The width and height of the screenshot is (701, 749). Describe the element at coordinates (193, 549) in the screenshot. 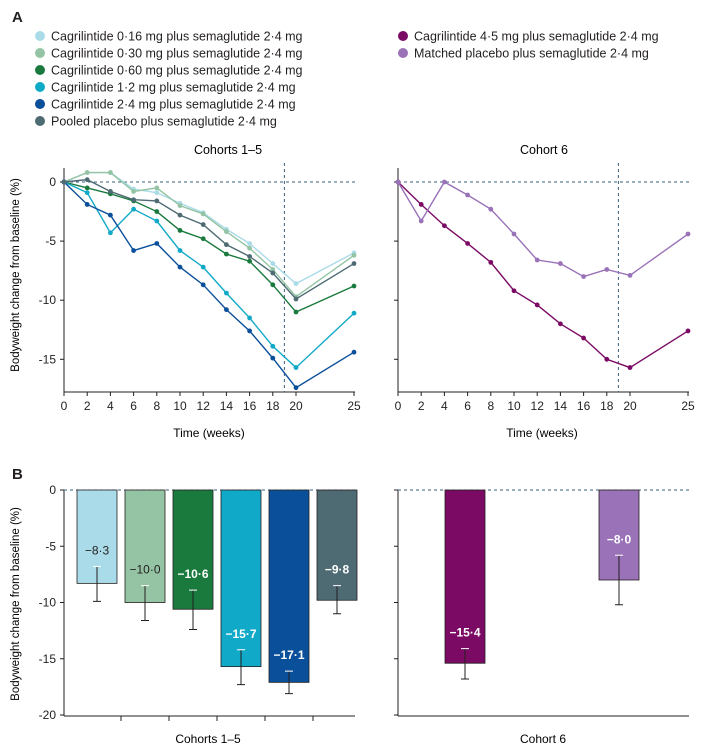

I see `bar-c060` at that location.